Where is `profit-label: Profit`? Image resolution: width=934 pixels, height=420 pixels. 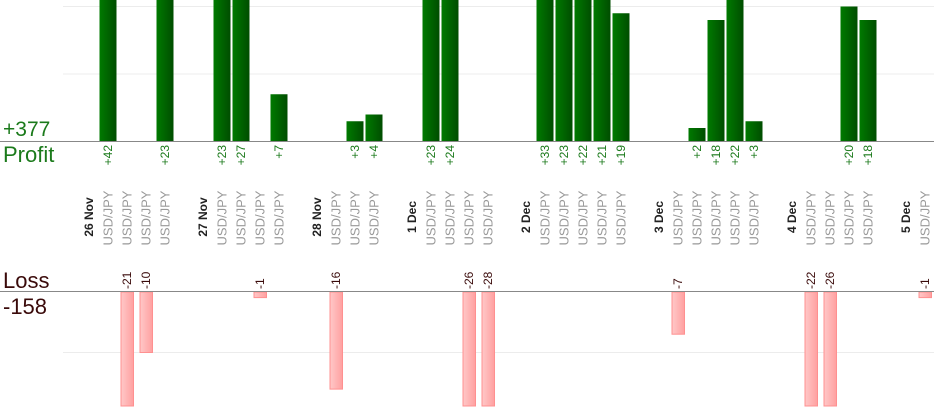
profit-label: Profit is located at coordinates (29, 154).